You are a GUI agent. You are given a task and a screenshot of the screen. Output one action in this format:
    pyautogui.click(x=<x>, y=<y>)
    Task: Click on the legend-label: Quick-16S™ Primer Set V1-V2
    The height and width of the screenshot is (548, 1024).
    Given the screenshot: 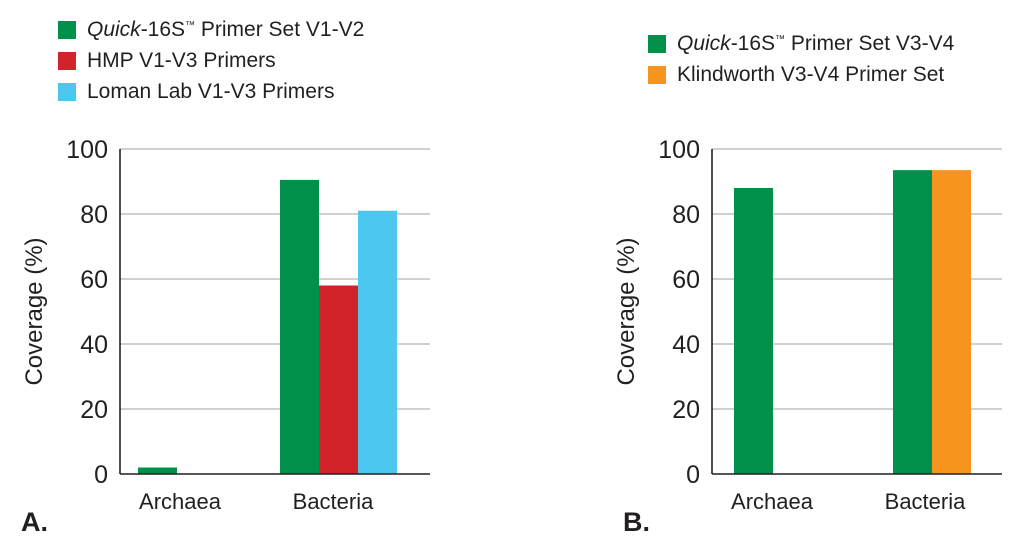 What is the action you would take?
    pyautogui.click(x=226, y=29)
    